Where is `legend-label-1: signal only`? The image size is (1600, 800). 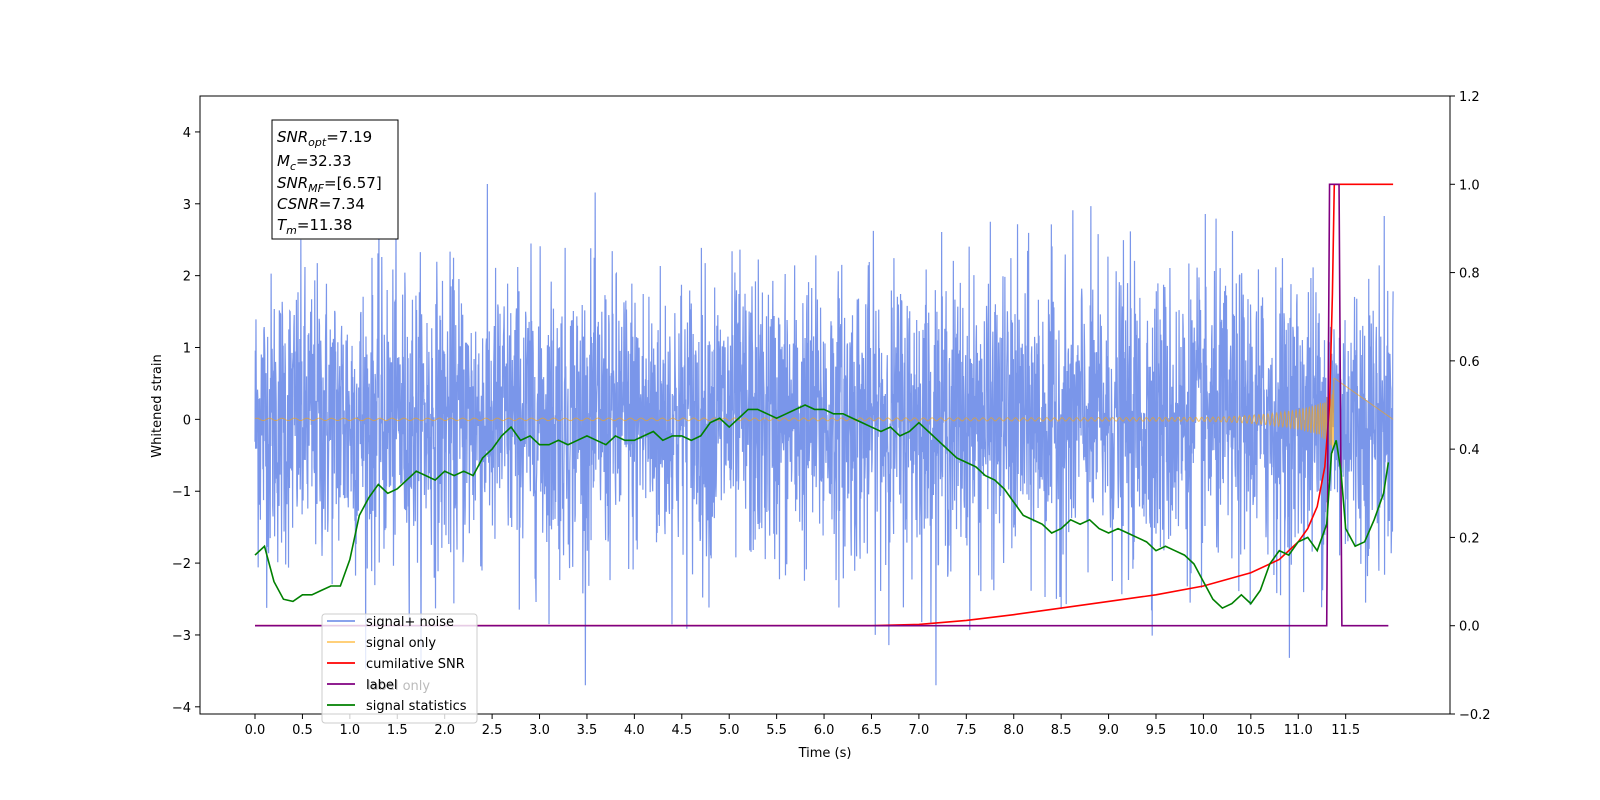 legend-label-1: signal only is located at coordinates (401, 643).